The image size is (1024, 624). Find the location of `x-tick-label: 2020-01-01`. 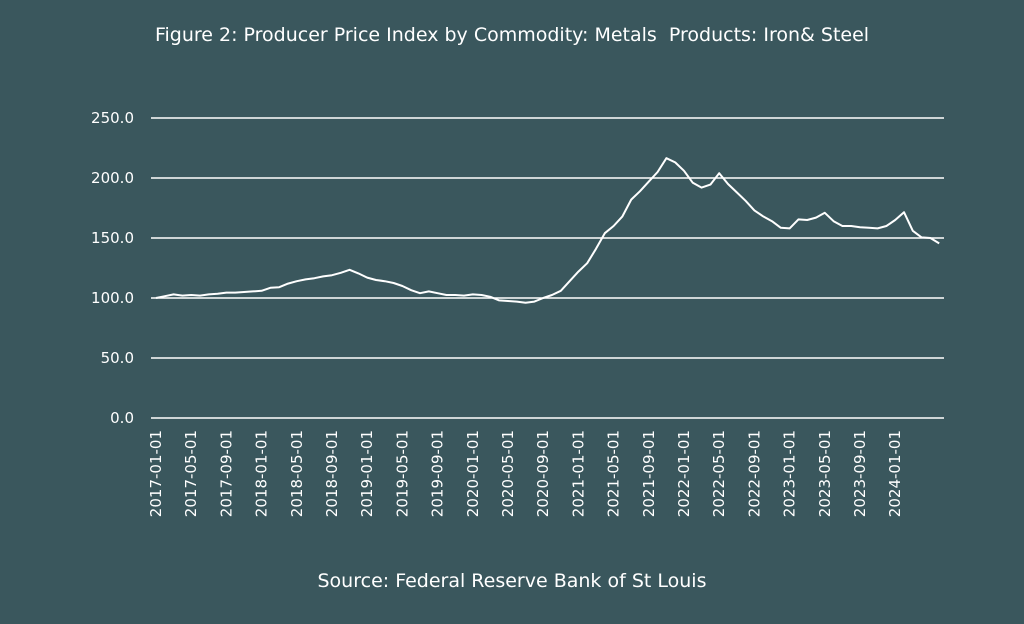

x-tick-label: 2020-01-01 is located at coordinates (473, 473).